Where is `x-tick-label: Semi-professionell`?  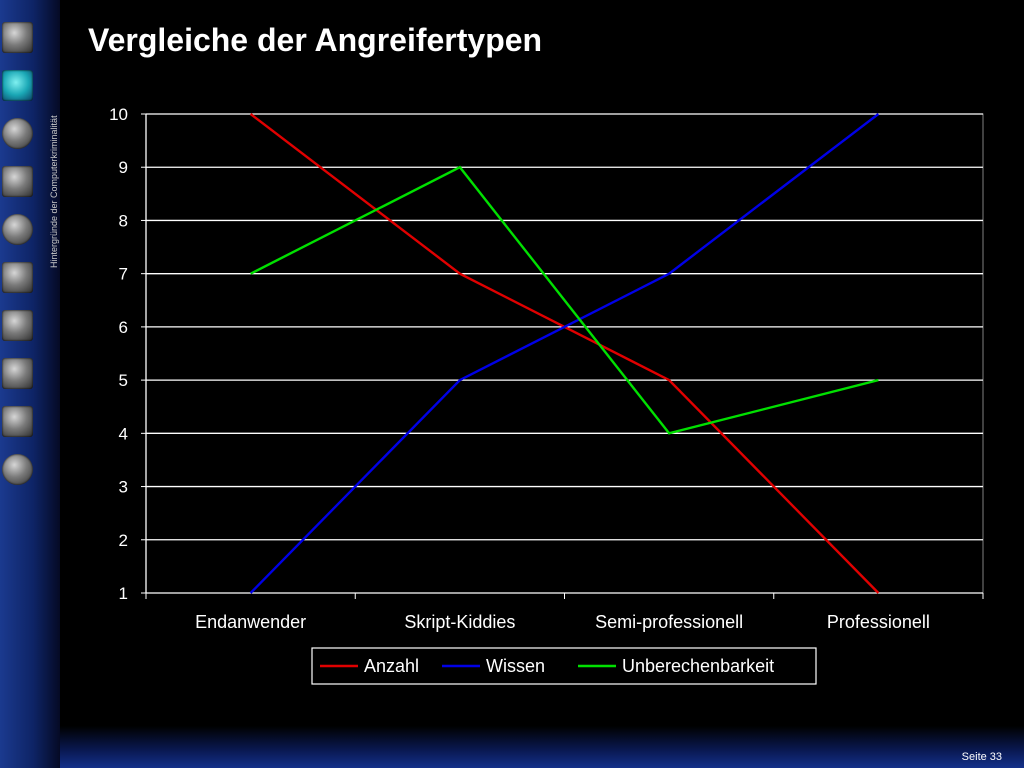 x-tick-label: Semi-professionell is located at coordinates (669, 622).